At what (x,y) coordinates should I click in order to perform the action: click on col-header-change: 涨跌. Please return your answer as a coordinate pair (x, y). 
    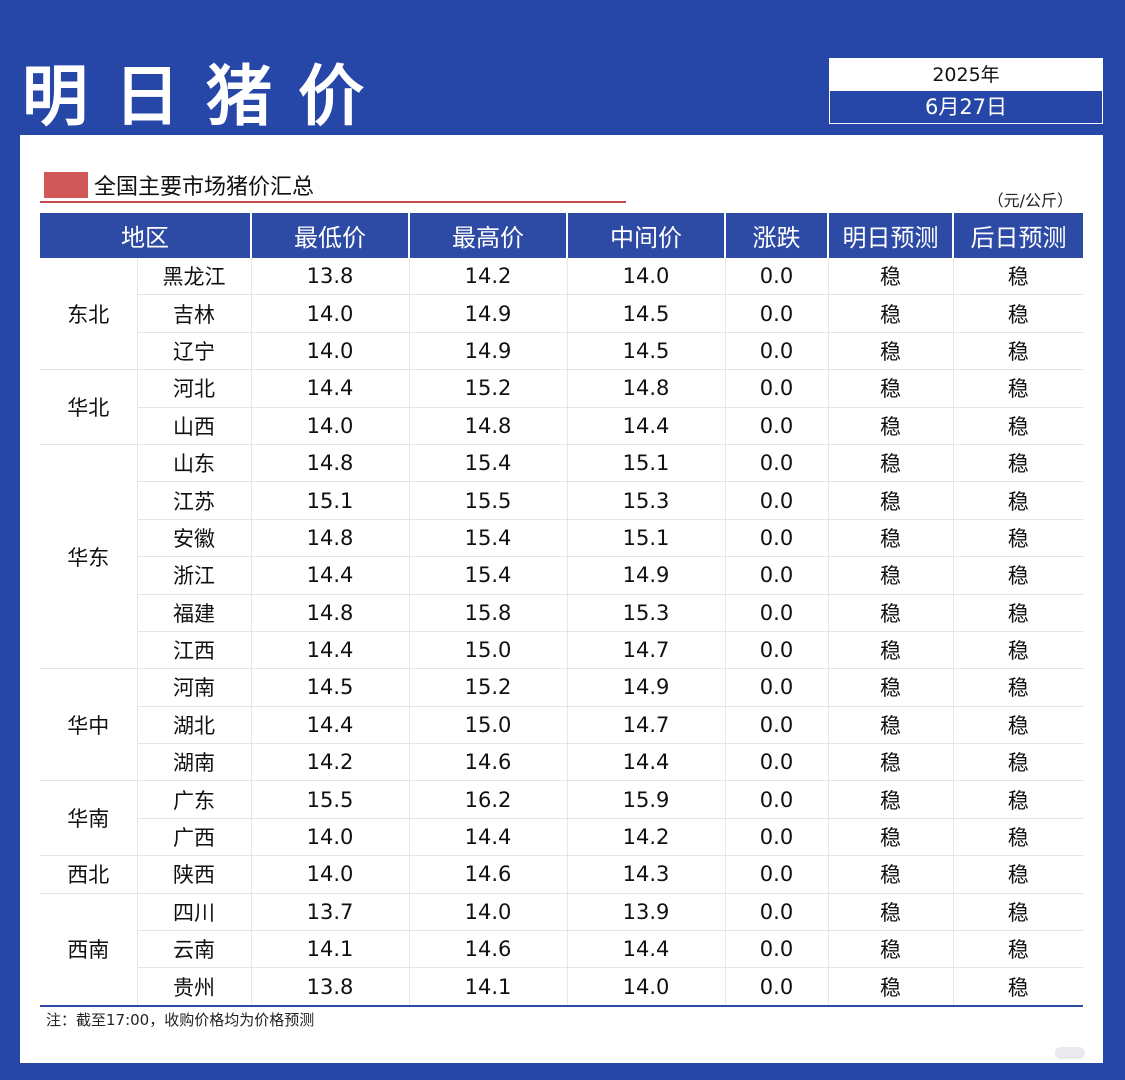
    Looking at the image, I should click on (777, 235).